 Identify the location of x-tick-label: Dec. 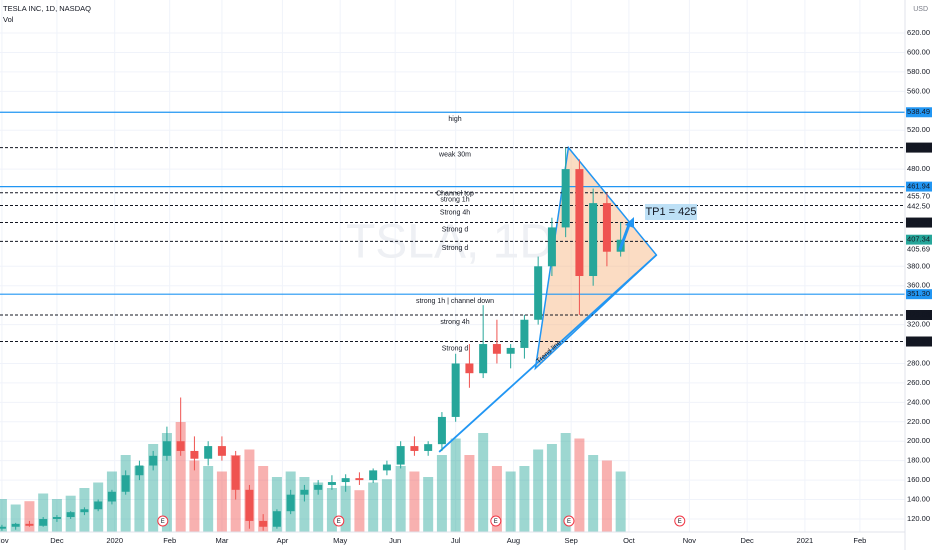
(57, 540).